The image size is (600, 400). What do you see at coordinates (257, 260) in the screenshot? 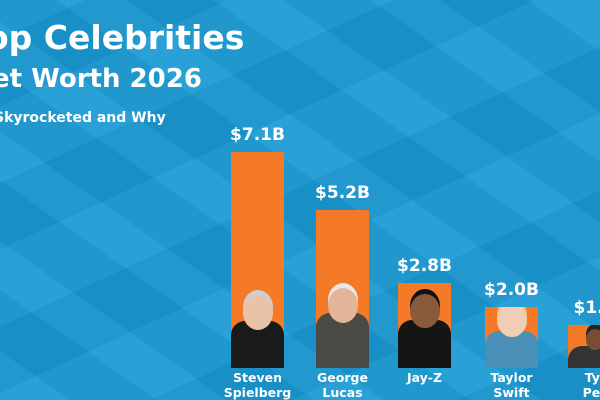
I see `bar-steven-spielberg` at bounding box center [257, 260].